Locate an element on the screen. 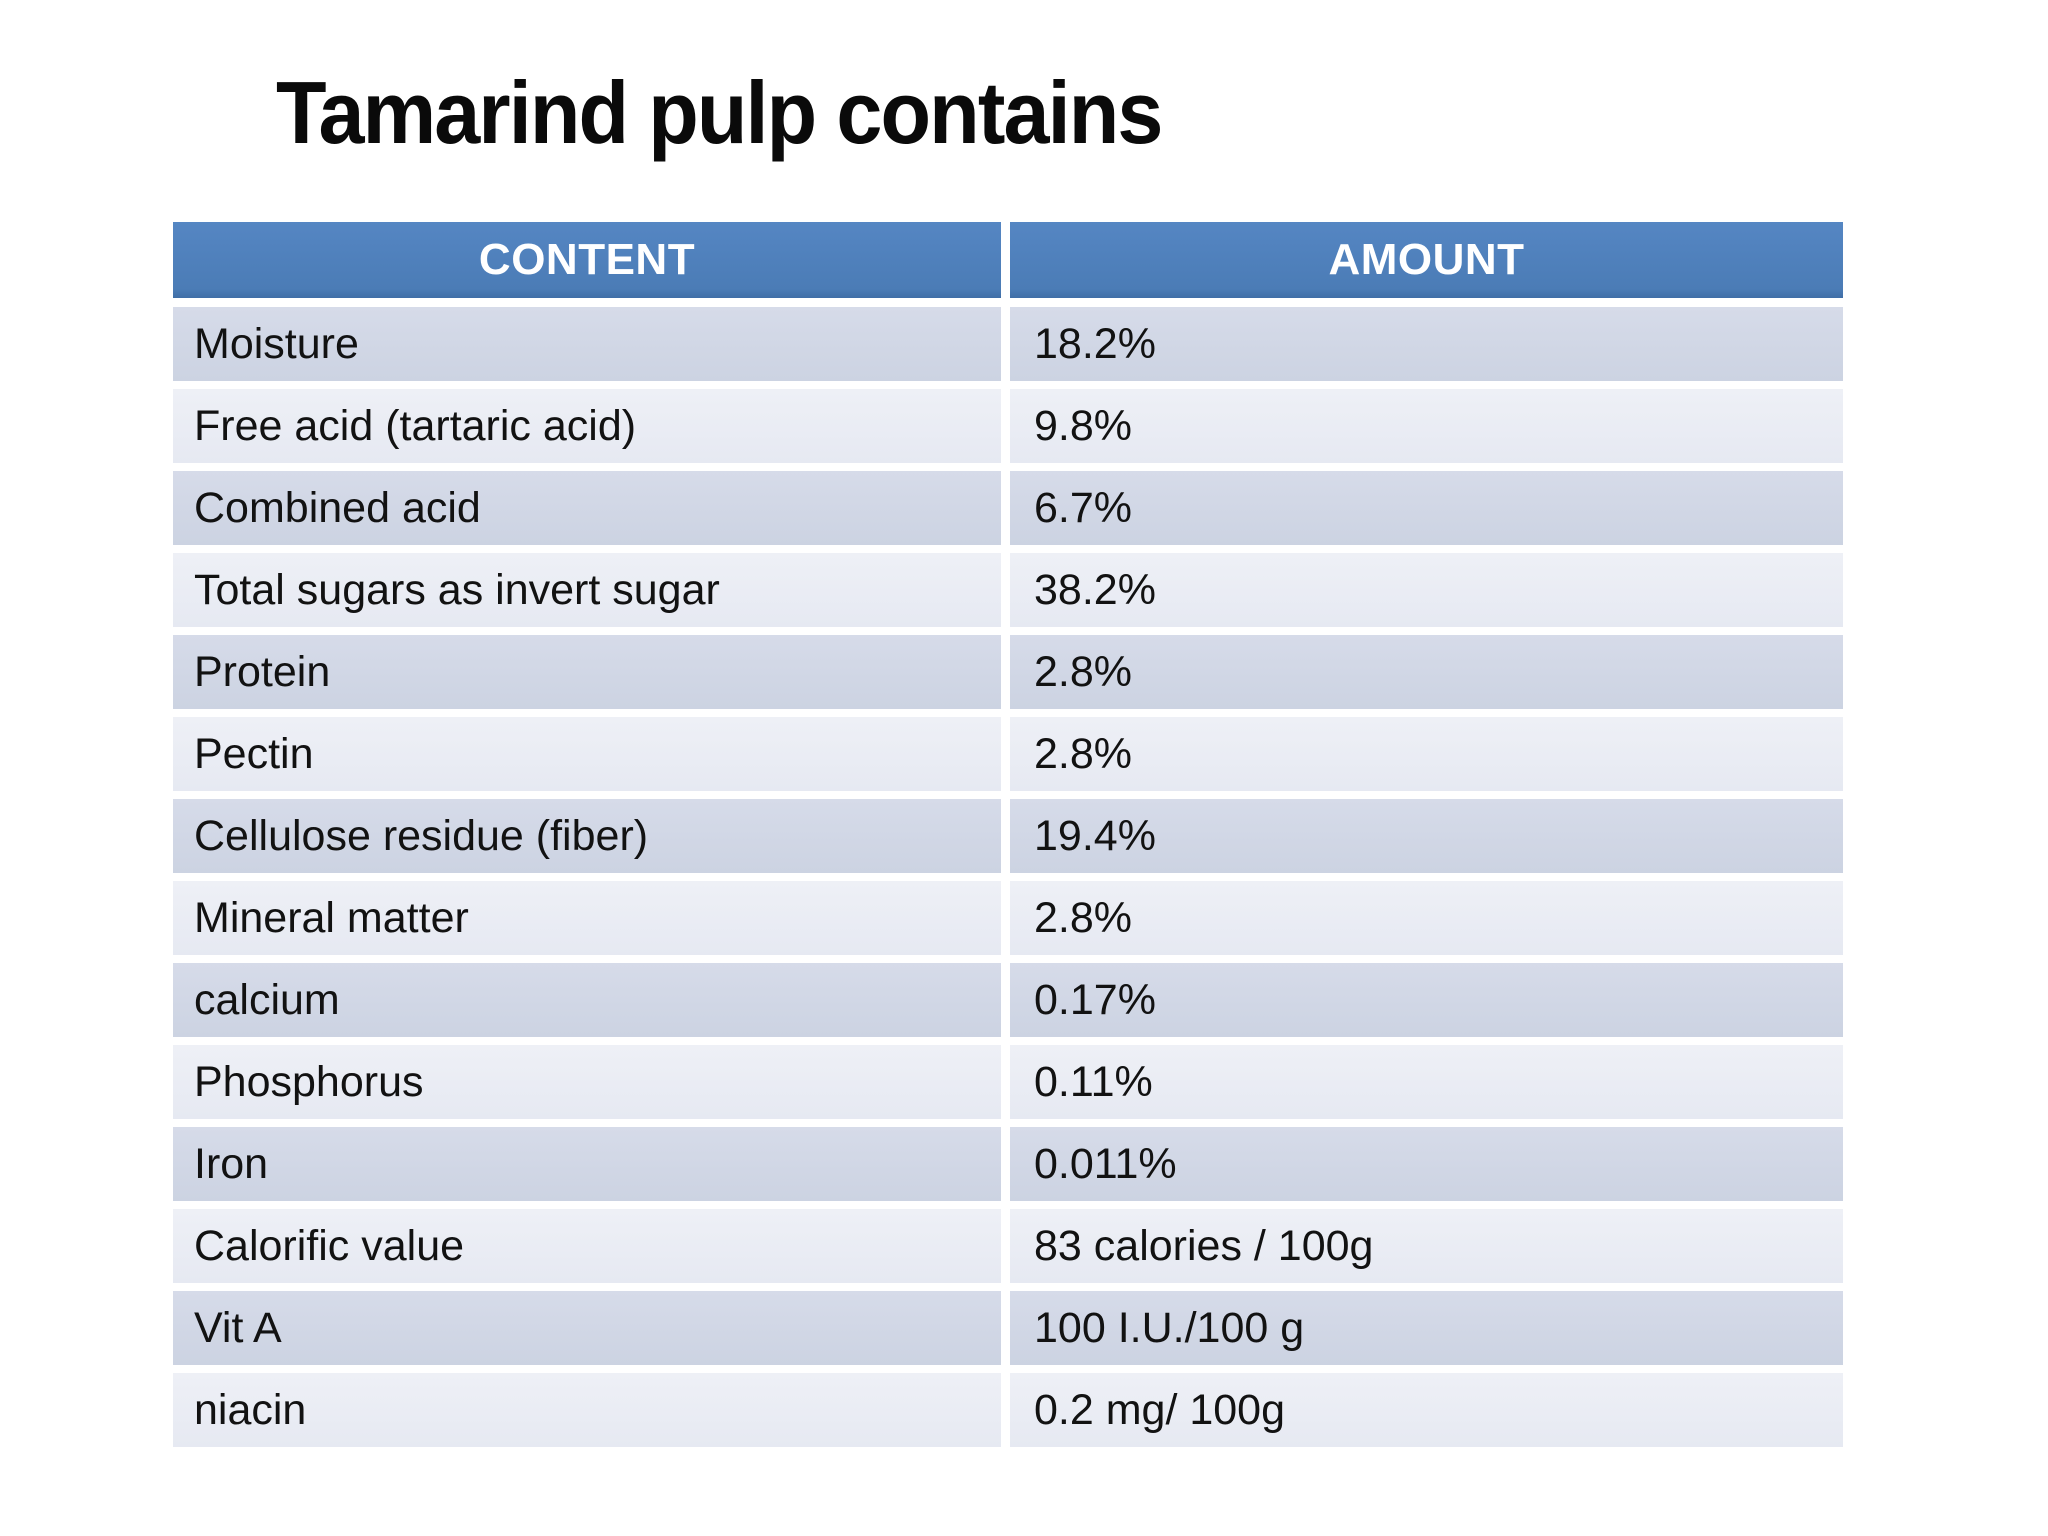  cell-content: Calorific value is located at coordinates (587, 1246).